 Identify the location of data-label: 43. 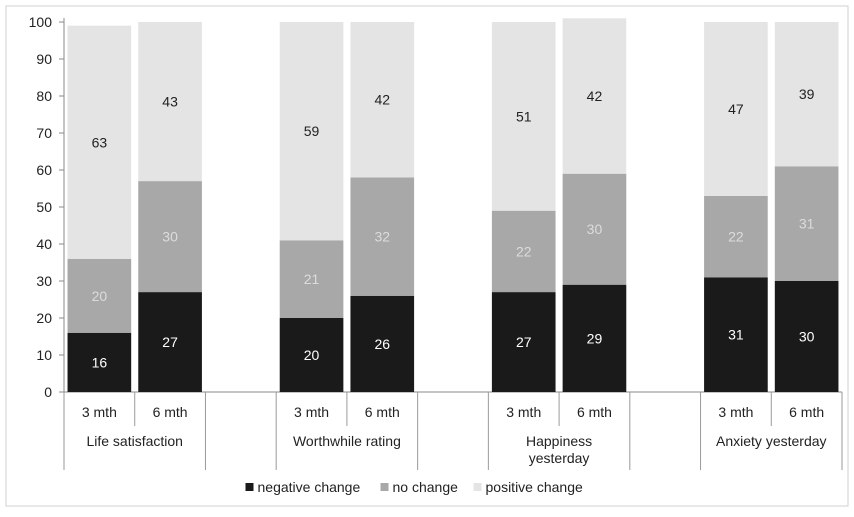
(170, 102).